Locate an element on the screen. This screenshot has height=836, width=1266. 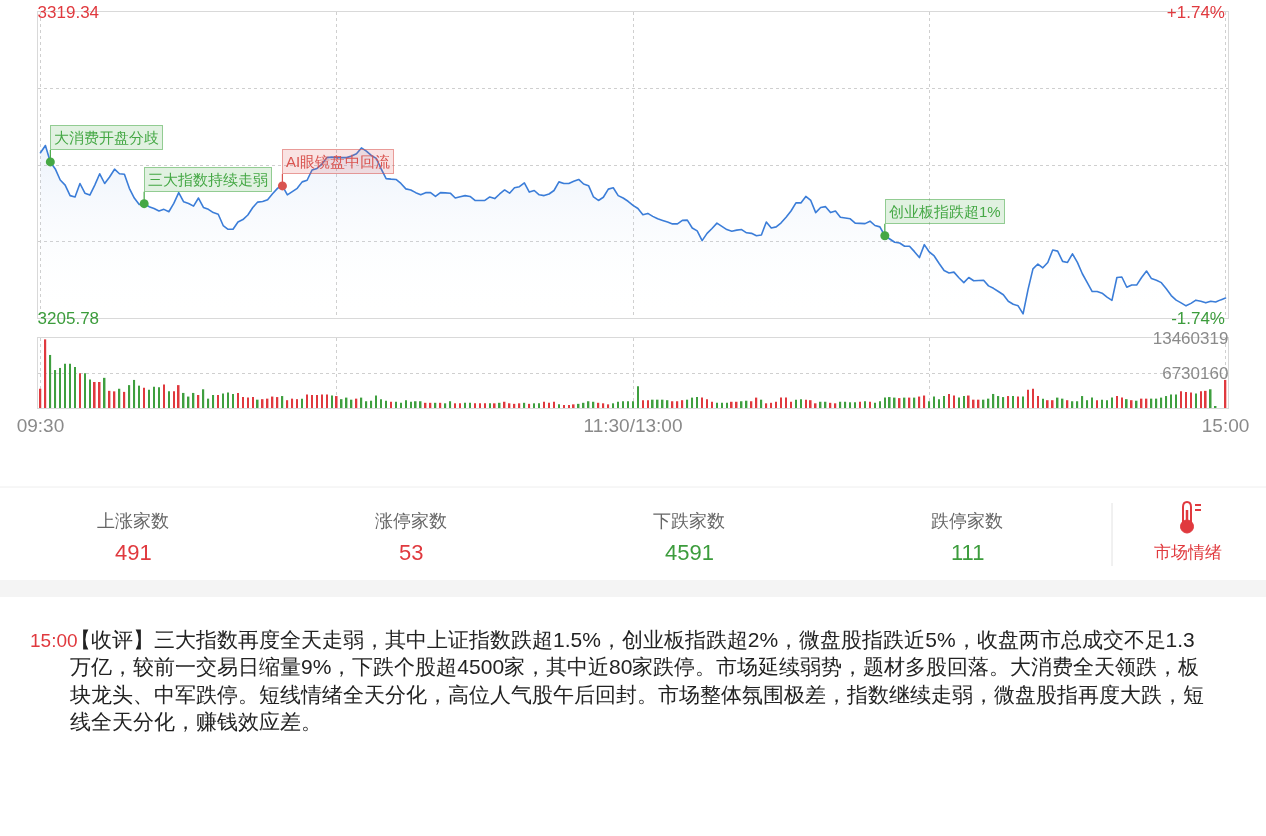
category-label: 涨停家数 is located at coordinates (411, 521).